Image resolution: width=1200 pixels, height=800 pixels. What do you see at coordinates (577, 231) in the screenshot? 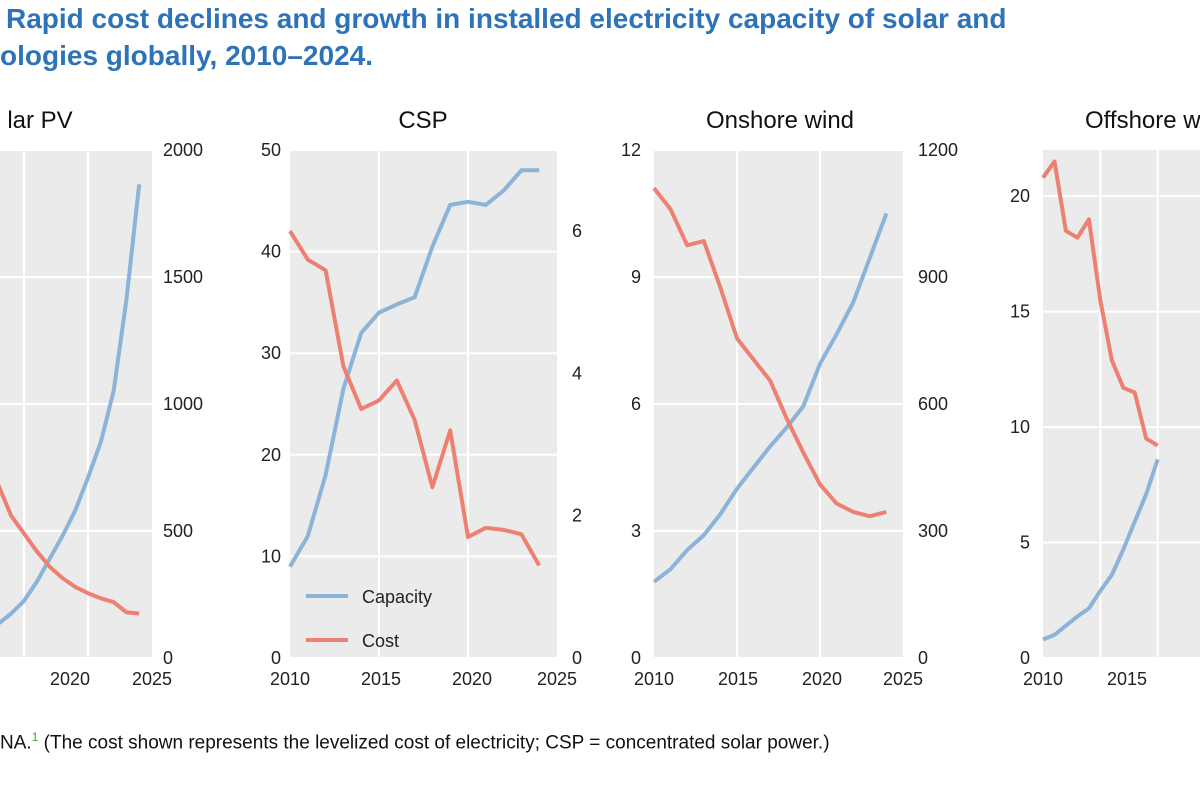
I see `right-y-tick-label: 6` at bounding box center [577, 231].